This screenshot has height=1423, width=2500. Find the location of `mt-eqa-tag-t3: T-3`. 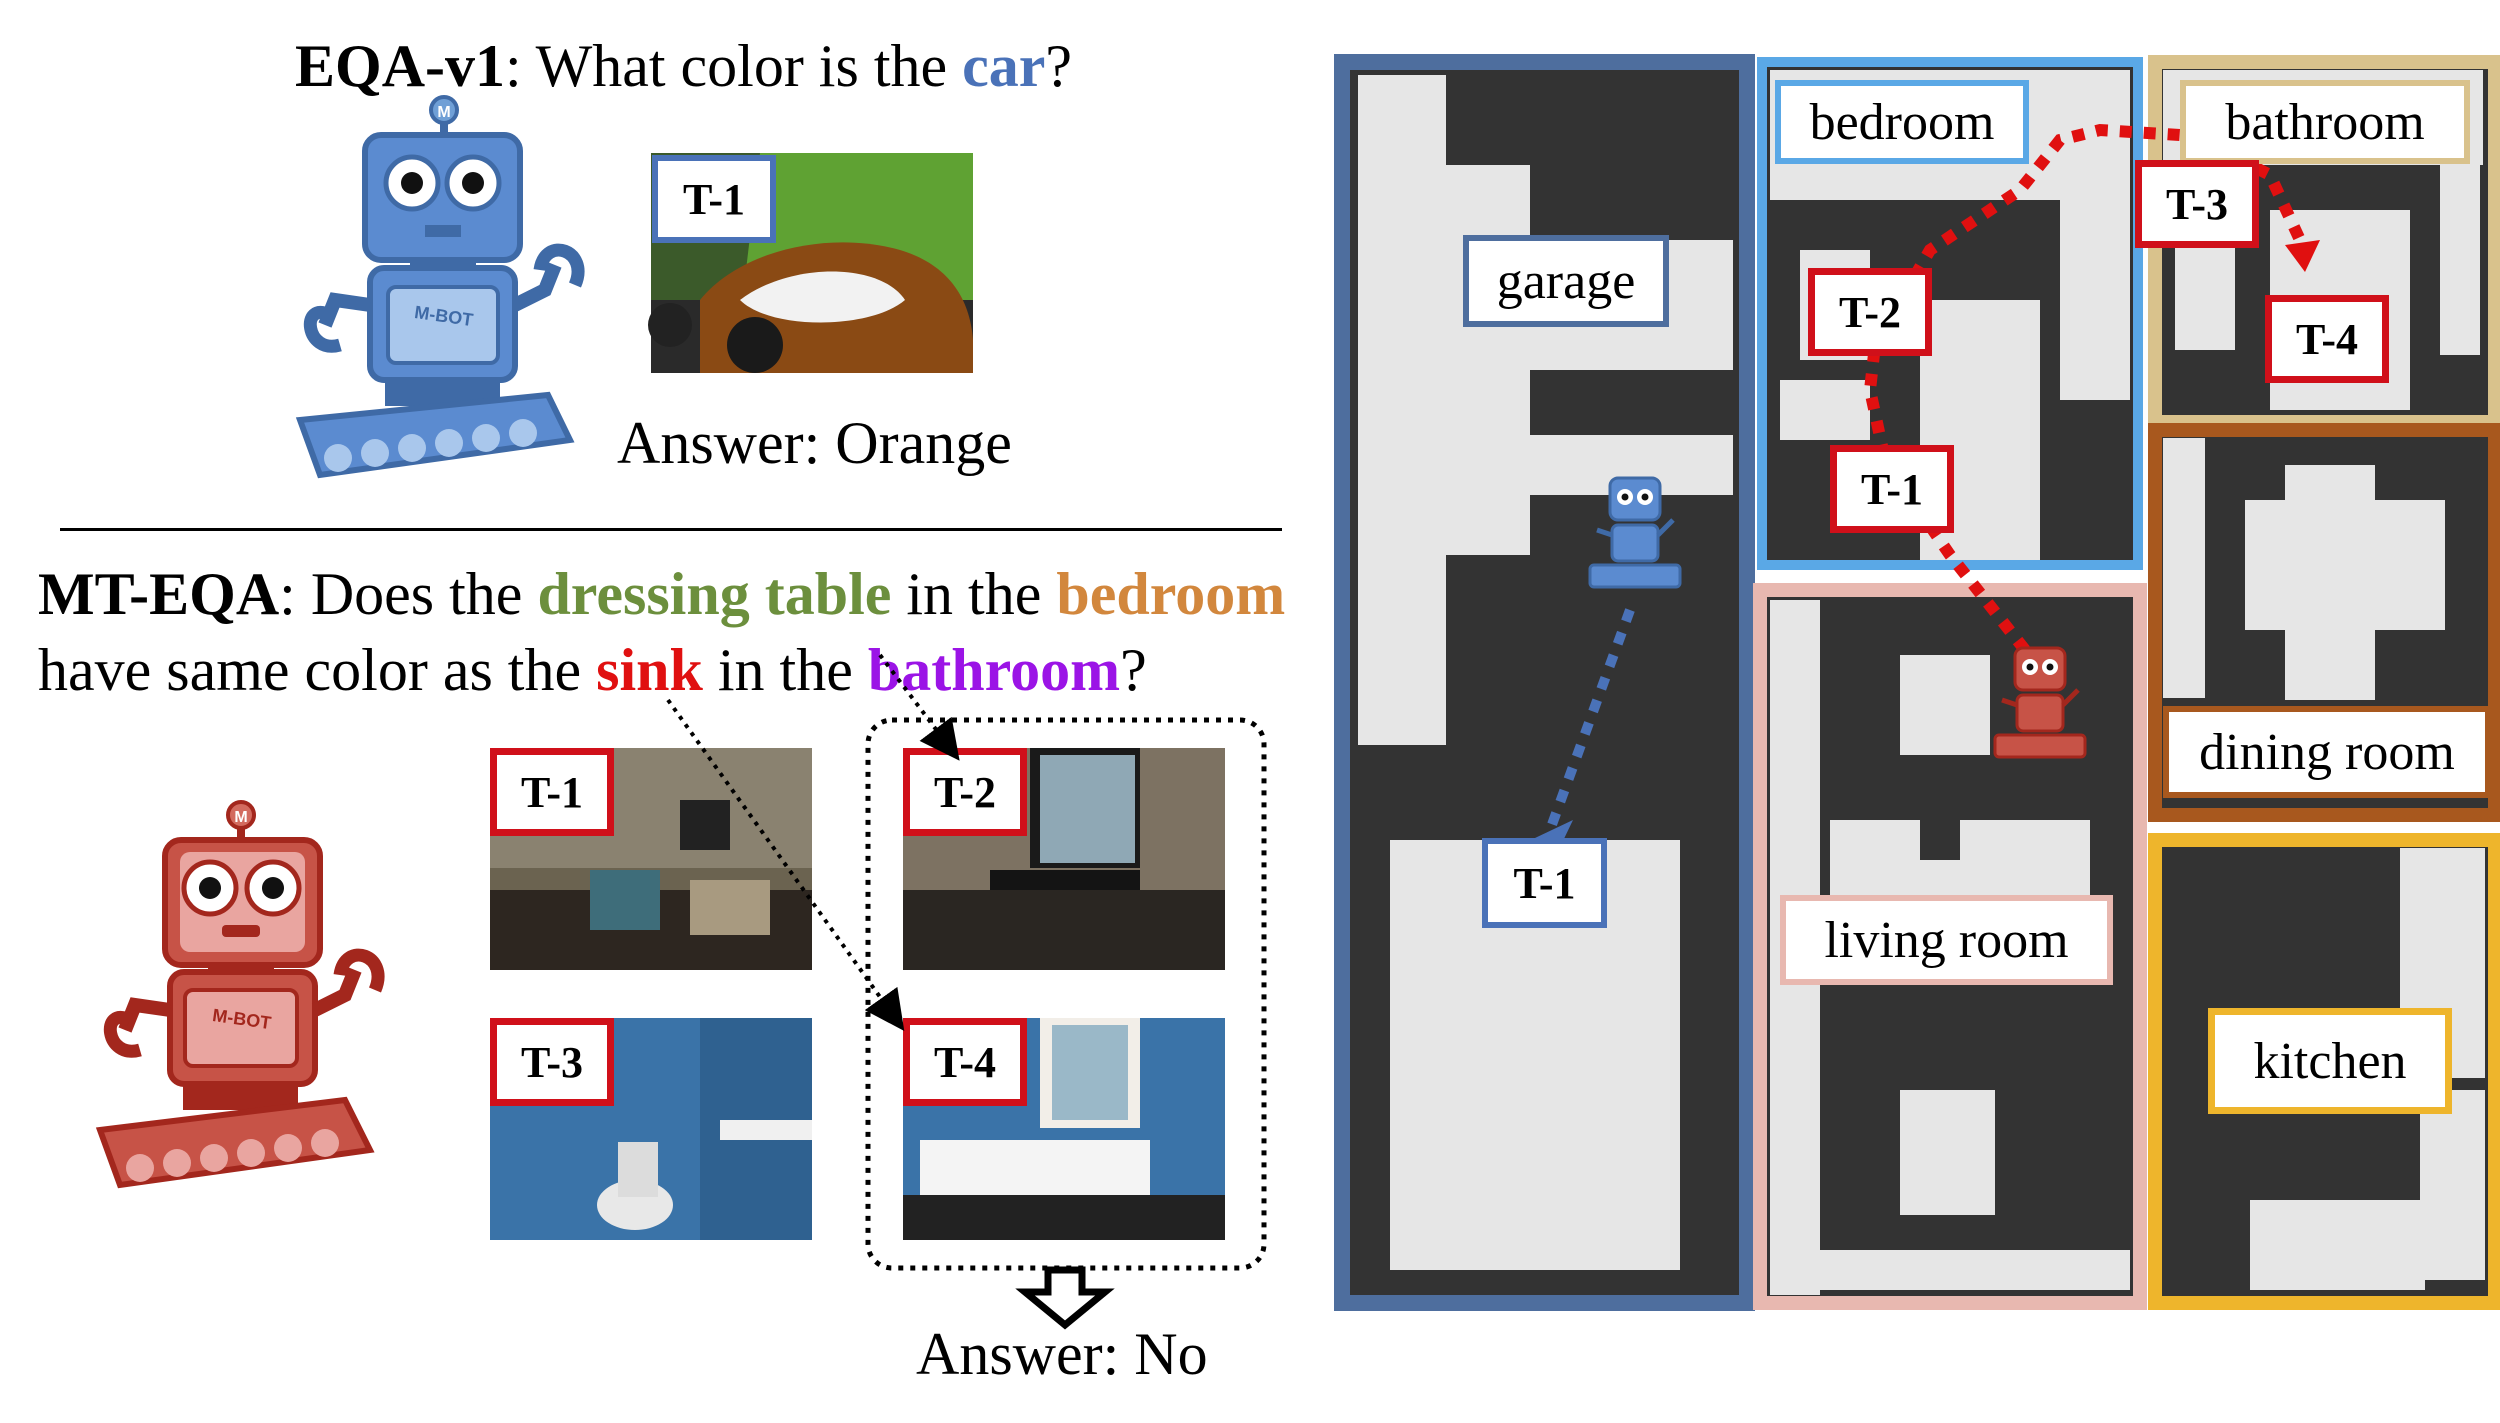

mt-eqa-tag-t3: T-3 is located at coordinates (552, 1062).